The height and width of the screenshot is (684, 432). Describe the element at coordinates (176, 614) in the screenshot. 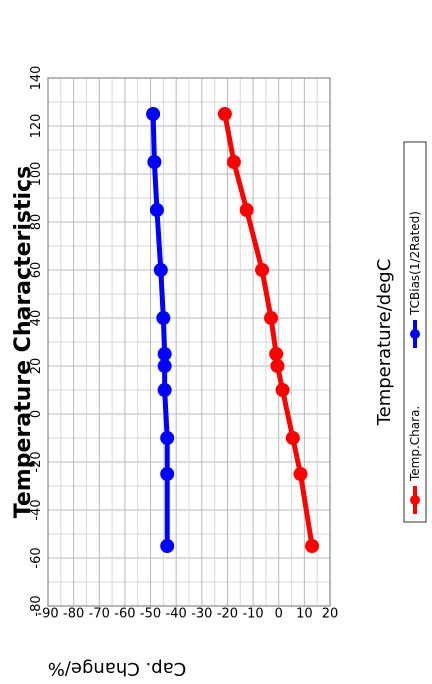

I see `y-tick-label: -40` at that location.